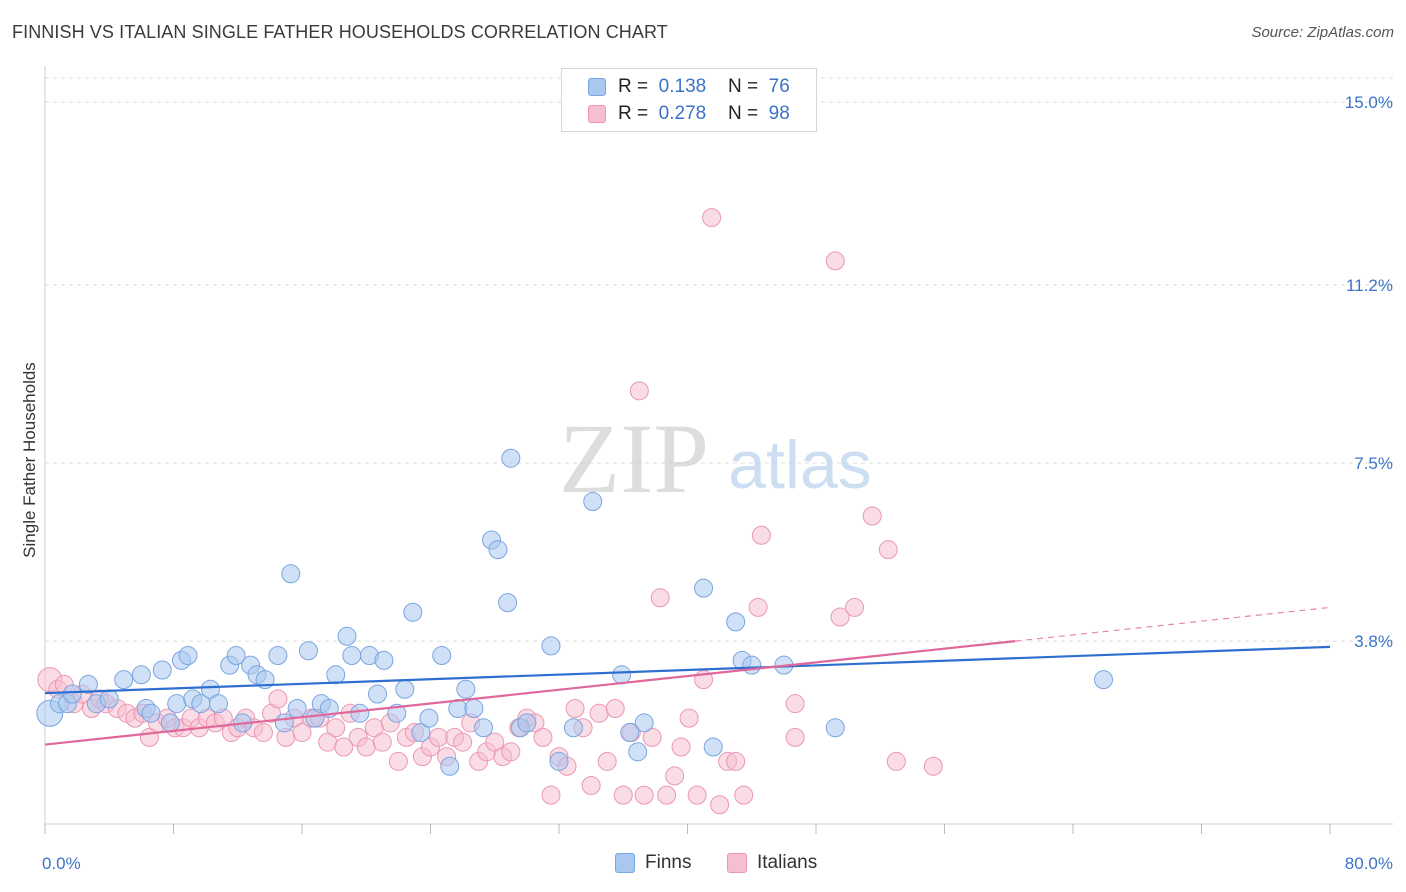 Image resolution: width=1406 pixels, height=892 pixels. What do you see at coordinates (703, 864) in the screenshot?
I see `series-legend: Finns Italians` at bounding box center [703, 864].